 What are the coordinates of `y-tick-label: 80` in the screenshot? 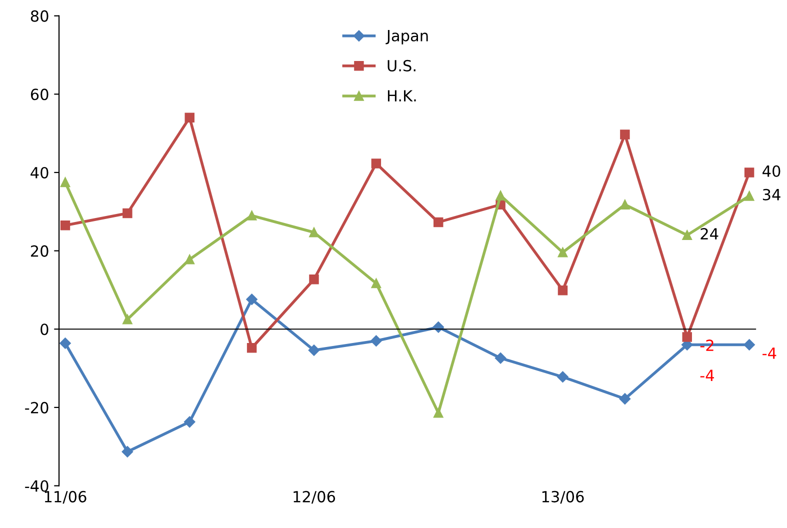 It's located at (39, 16).